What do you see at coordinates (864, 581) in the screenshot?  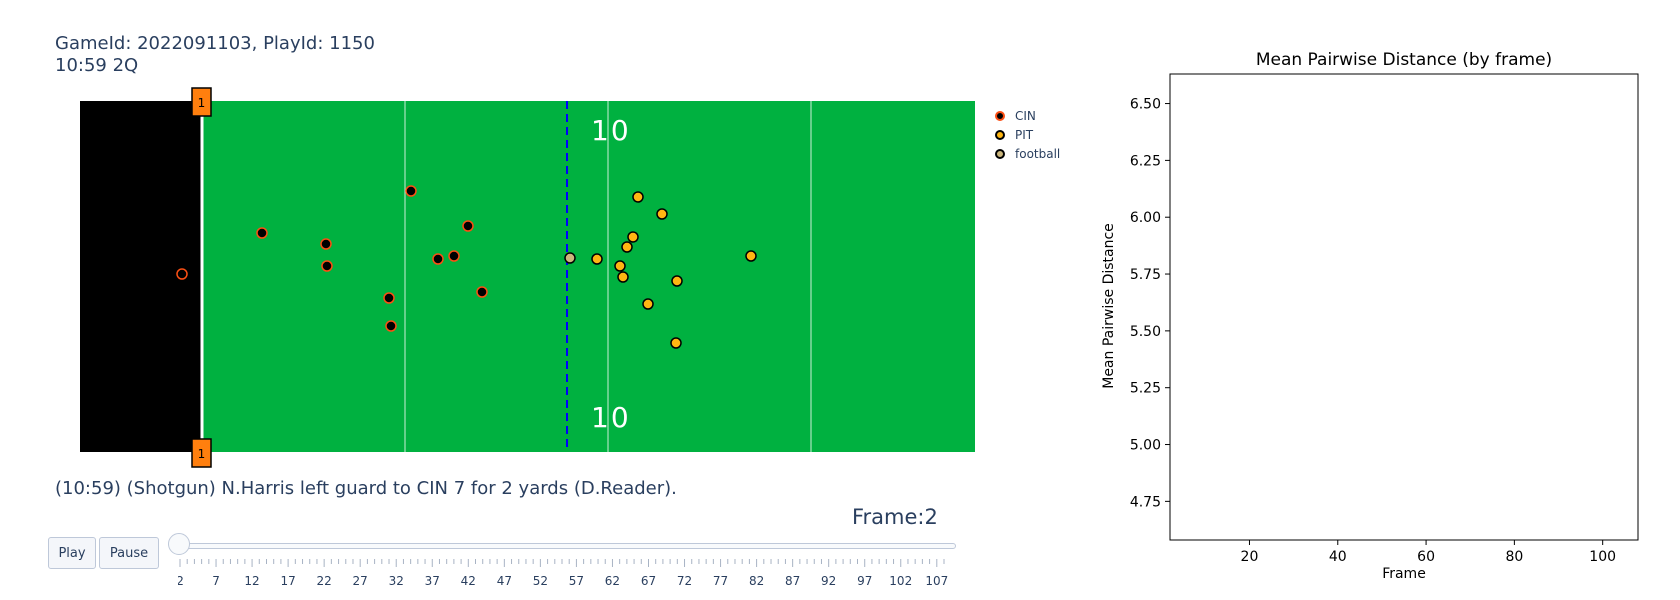 I see `slider-tick-label: 97` at bounding box center [864, 581].